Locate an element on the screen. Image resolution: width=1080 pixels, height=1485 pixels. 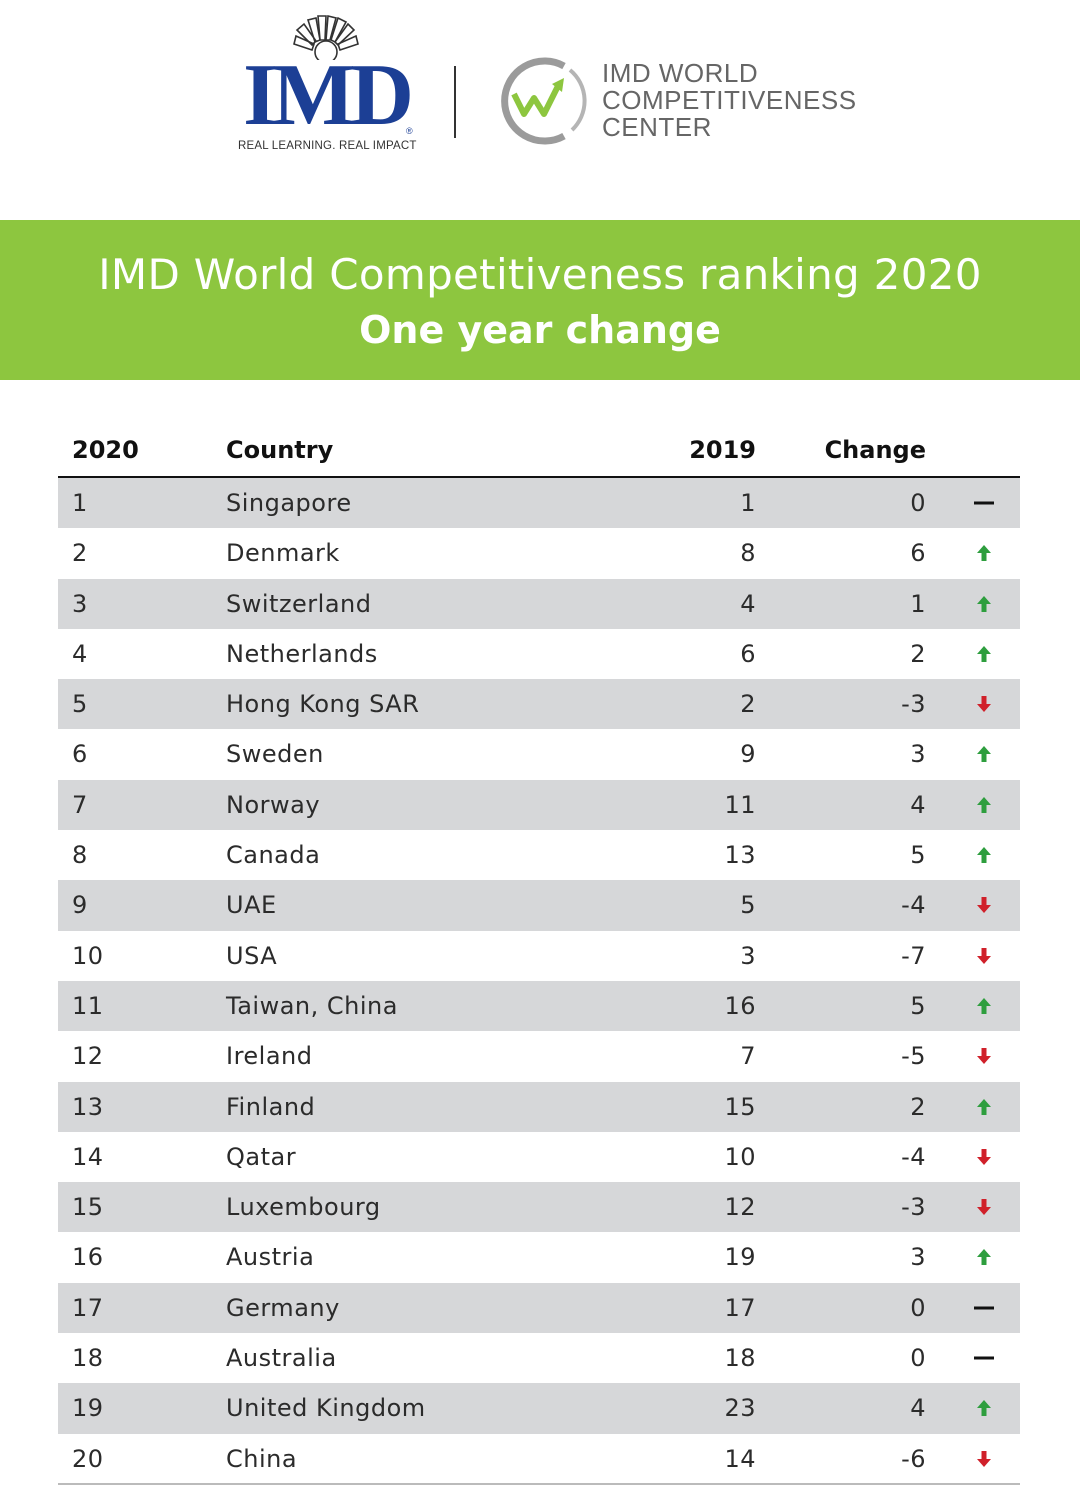
rank-2020-cell: 14 is located at coordinates (88, 1156).